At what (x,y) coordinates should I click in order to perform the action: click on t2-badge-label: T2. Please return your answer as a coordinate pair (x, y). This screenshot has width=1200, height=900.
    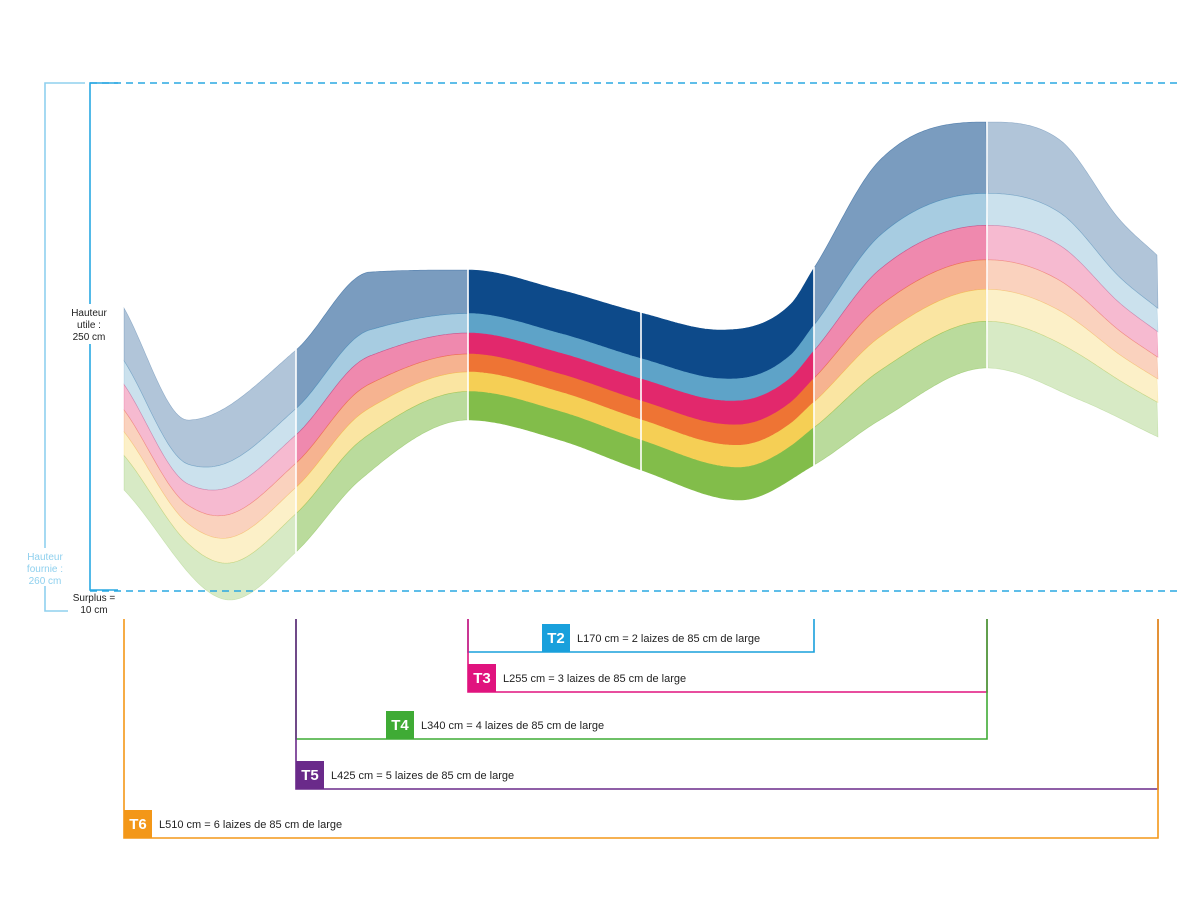
    Looking at the image, I should click on (556, 638).